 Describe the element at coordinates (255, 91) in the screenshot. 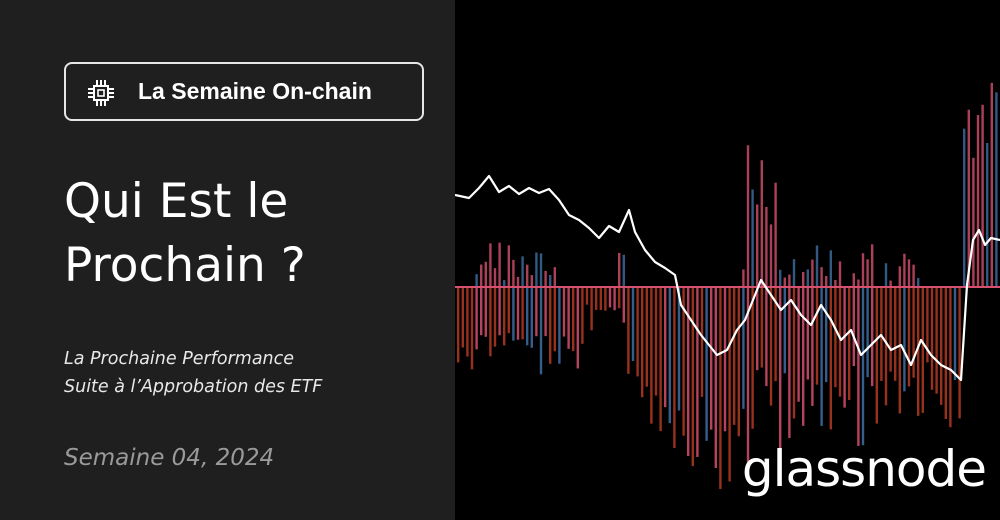

I see `badge-label: La Semaine On-chain` at that location.